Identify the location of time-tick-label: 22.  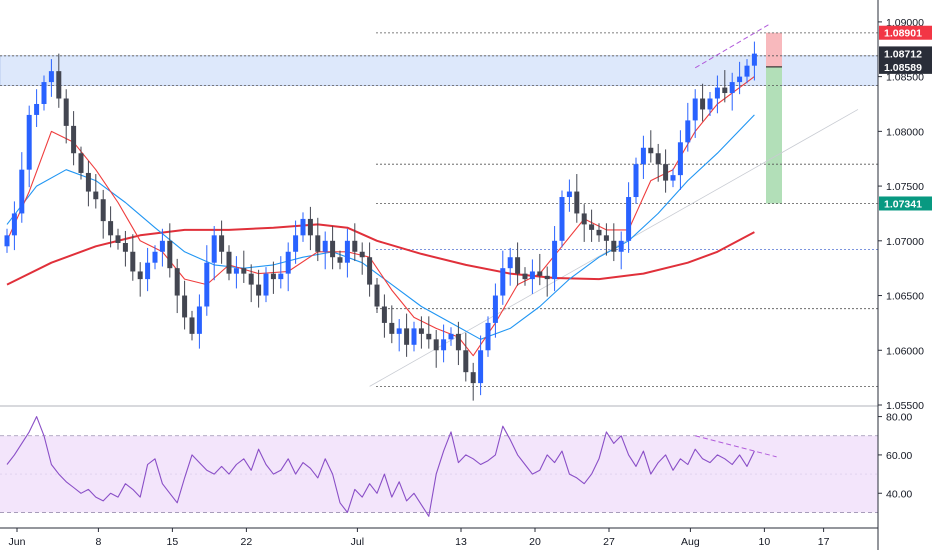
(247, 542).